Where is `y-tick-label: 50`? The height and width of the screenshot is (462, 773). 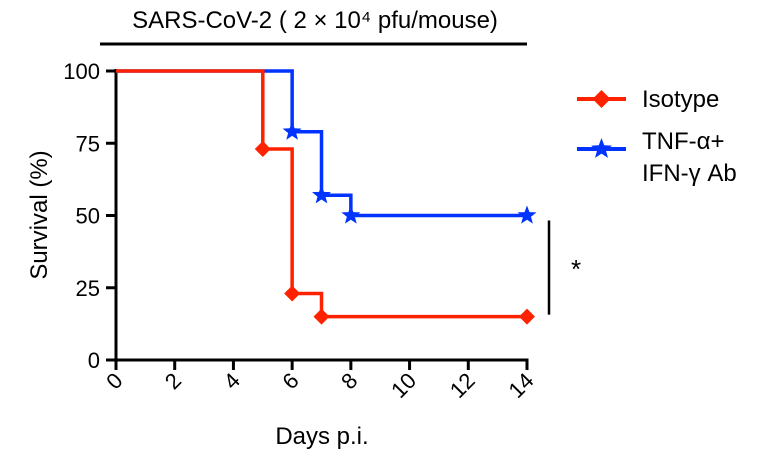
y-tick-label: 50 is located at coordinates (88, 216).